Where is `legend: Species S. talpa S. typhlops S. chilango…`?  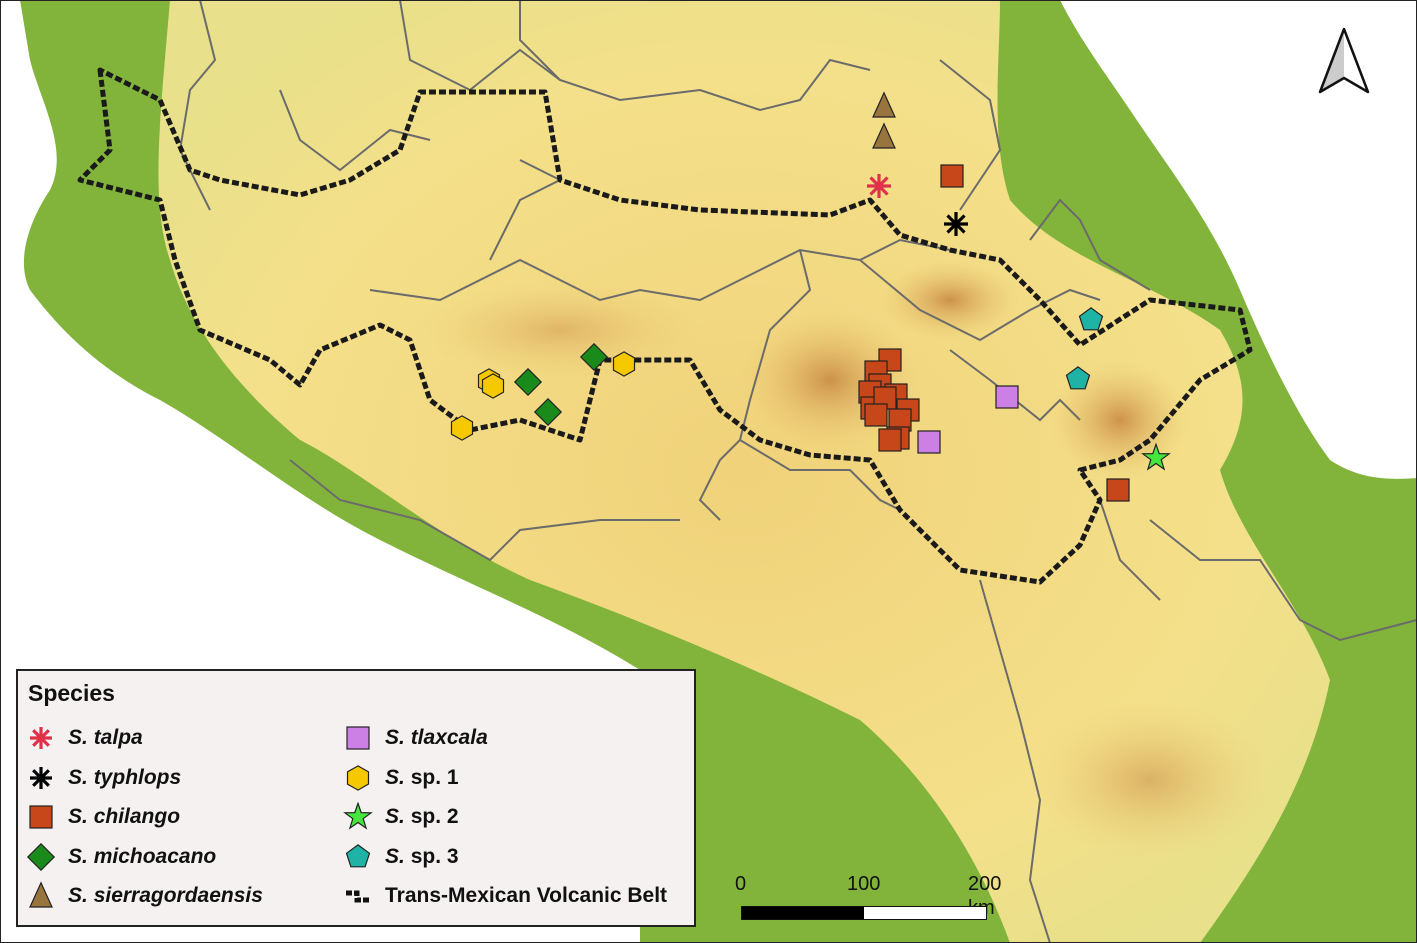
legend: Species S. talpa S. typhlops S. chilango… is located at coordinates (356, 798).